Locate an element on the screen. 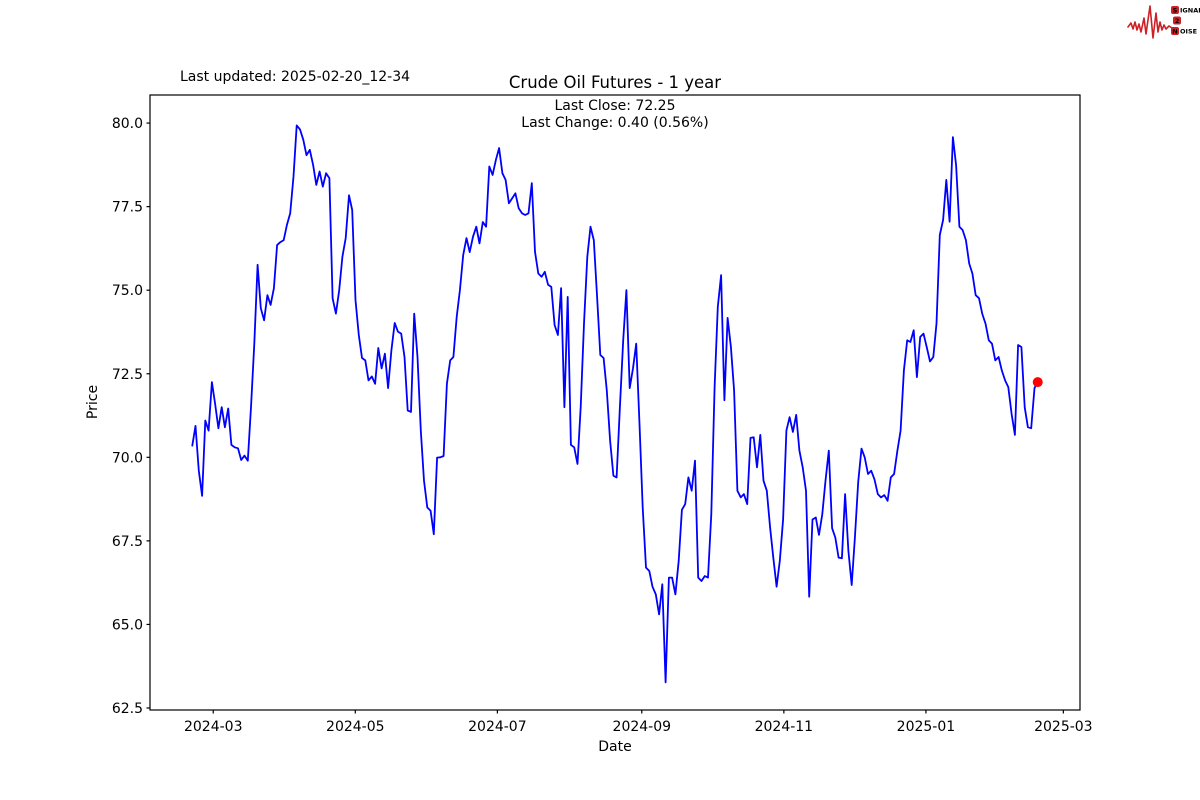  x-tick-label: 2024-03 is located at coordinates (213, 727).